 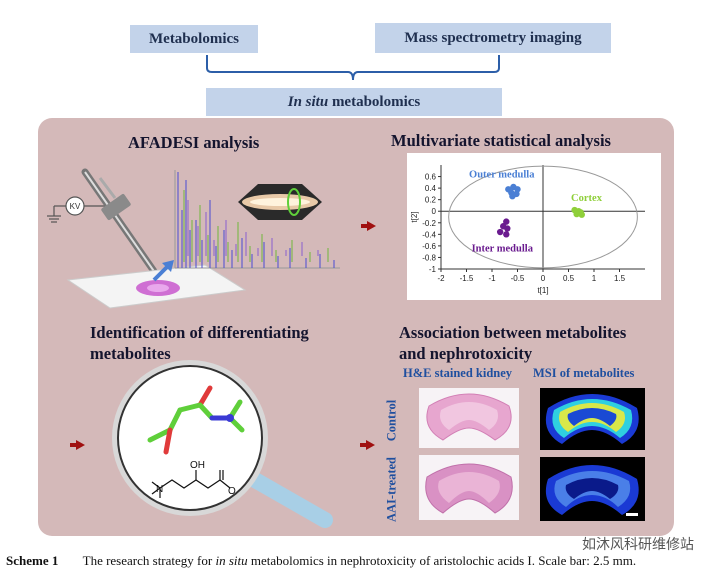 What do you see at coordinates (433, 269) in the screenshot?
I see `y-tick-label: -1` at bounding box center [433, 269].